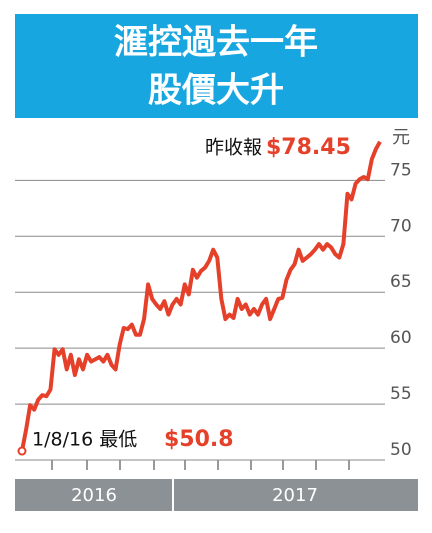  What do you see at coordinates (401, 170) in the screenshot?
I see `y-tick-label: 75` at bounding box center [401, 170].